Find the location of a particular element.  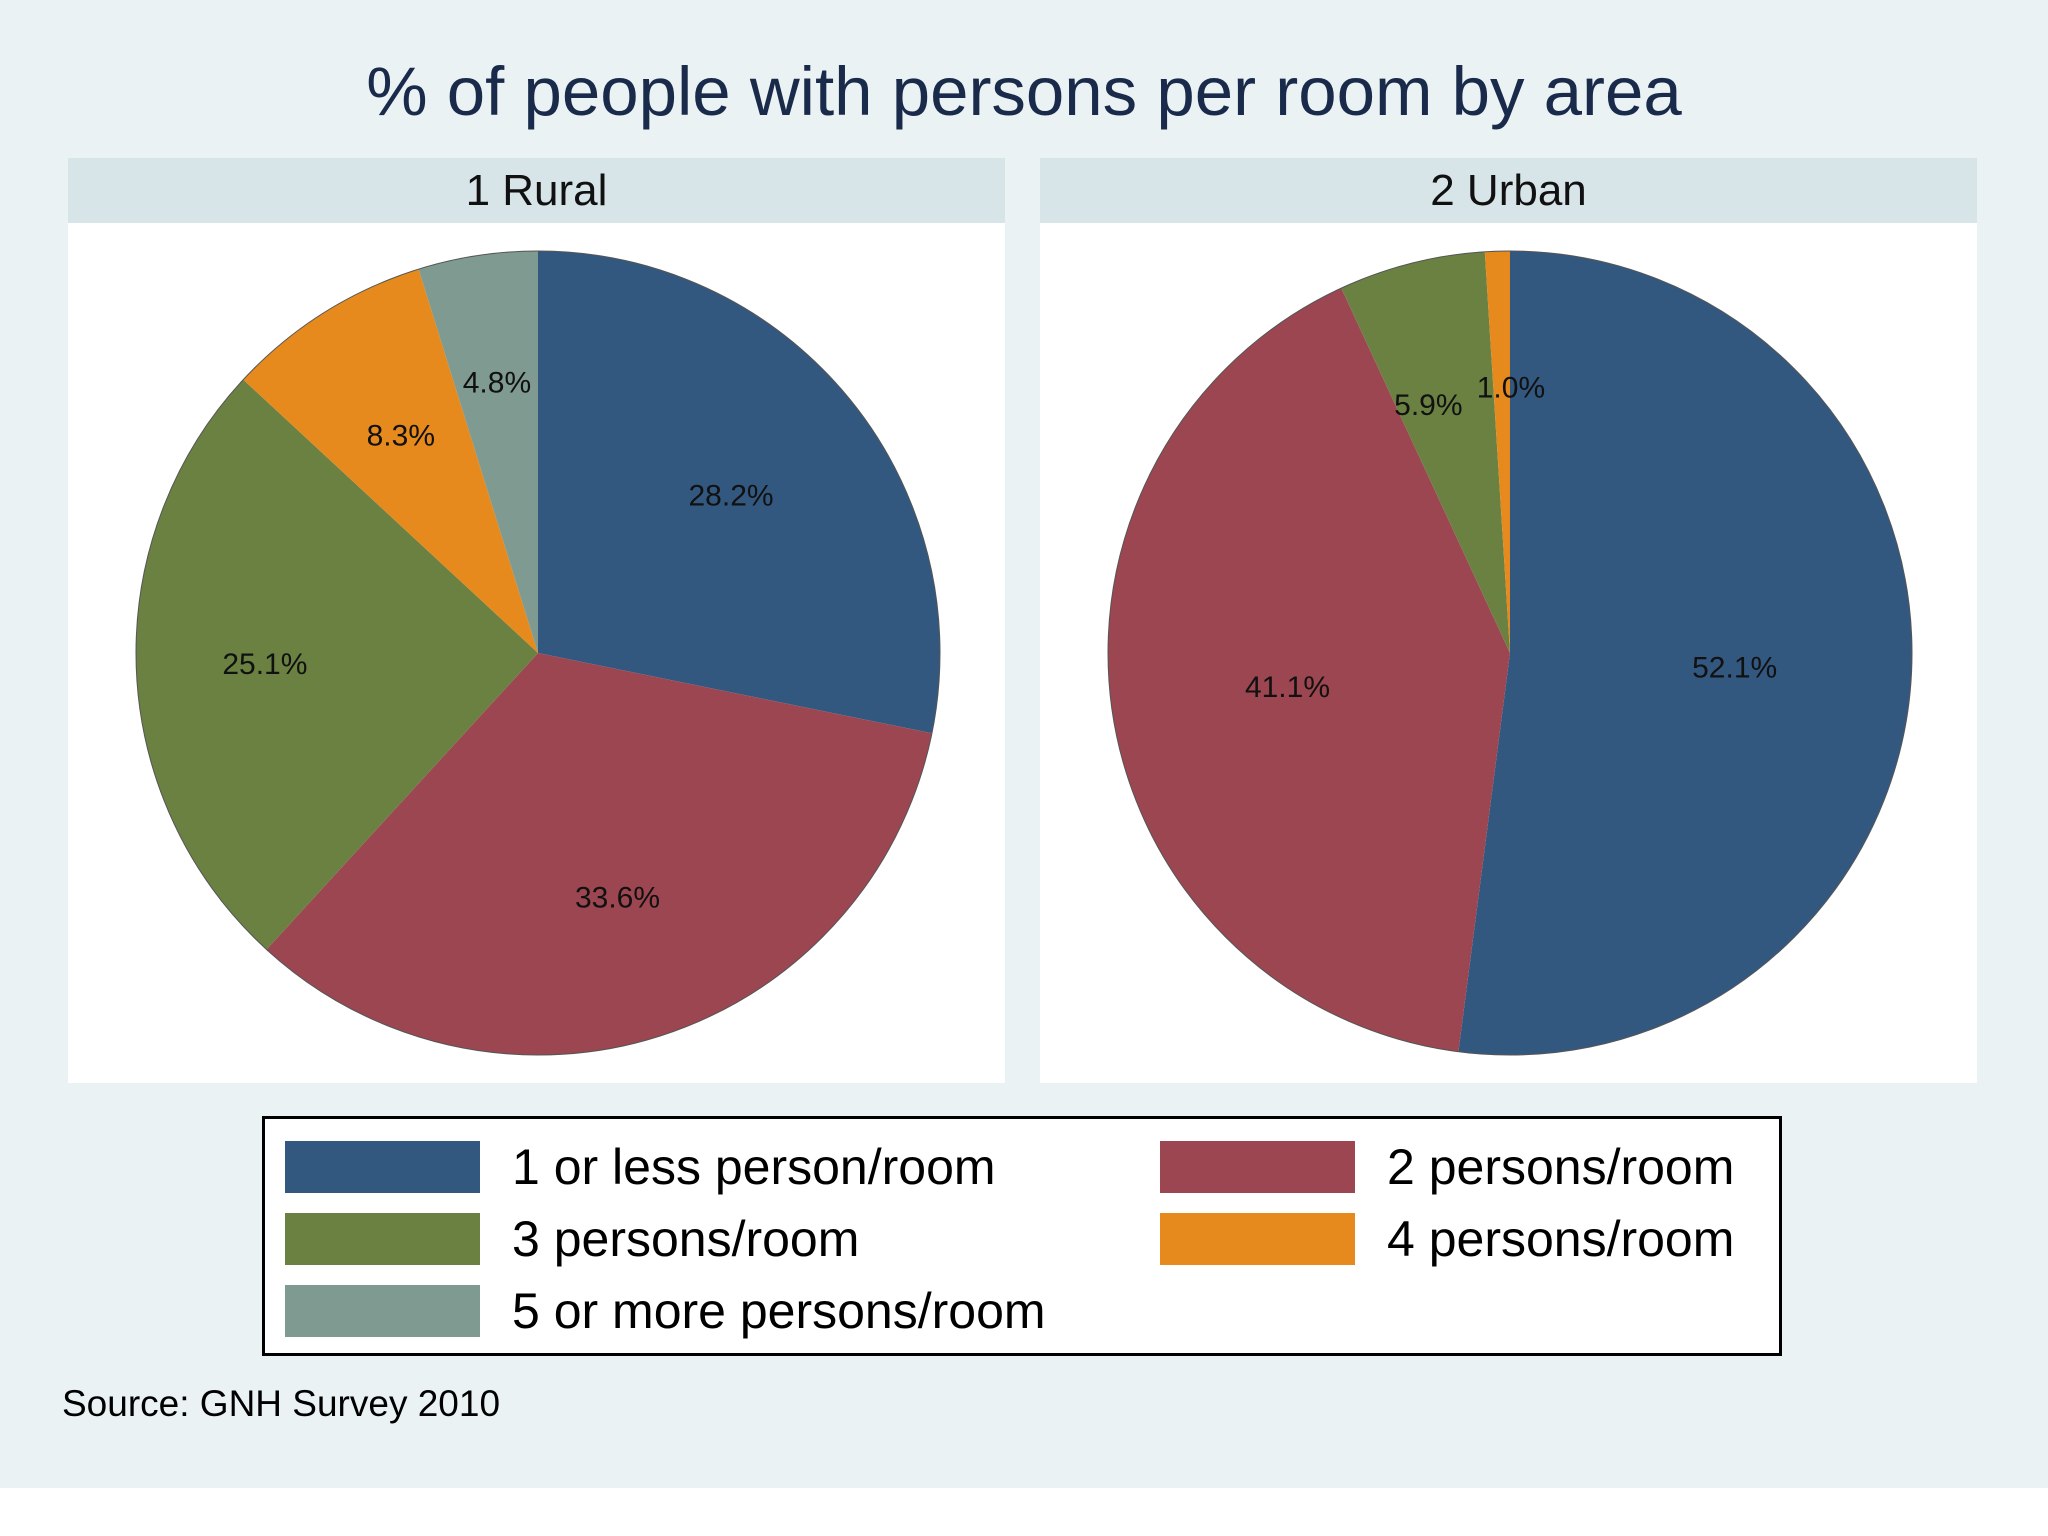

legend-label: 5 or more persons/room is located at coordinates (779, 1311).